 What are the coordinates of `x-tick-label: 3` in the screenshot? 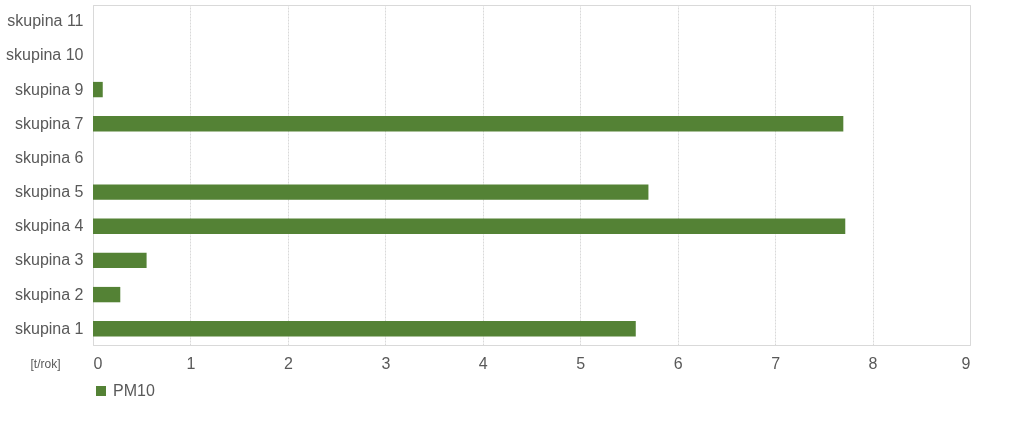 It's located at (386, 363).